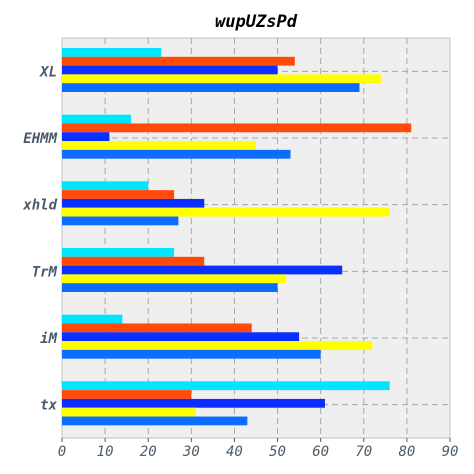 This screenshot has height=474, width=474. What do you see at coordinates (148, 452) in the screenshot?
I see `x-tick-label: 20` at bounding box center [148, 452].